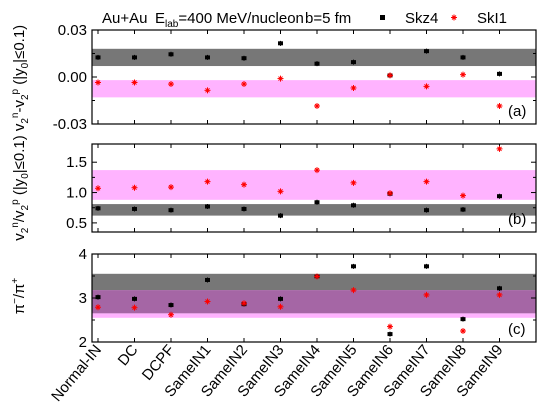  Describe the element at coordinates (128, 356) in the screenshot. I see `x-tick-label: DC` at that location.